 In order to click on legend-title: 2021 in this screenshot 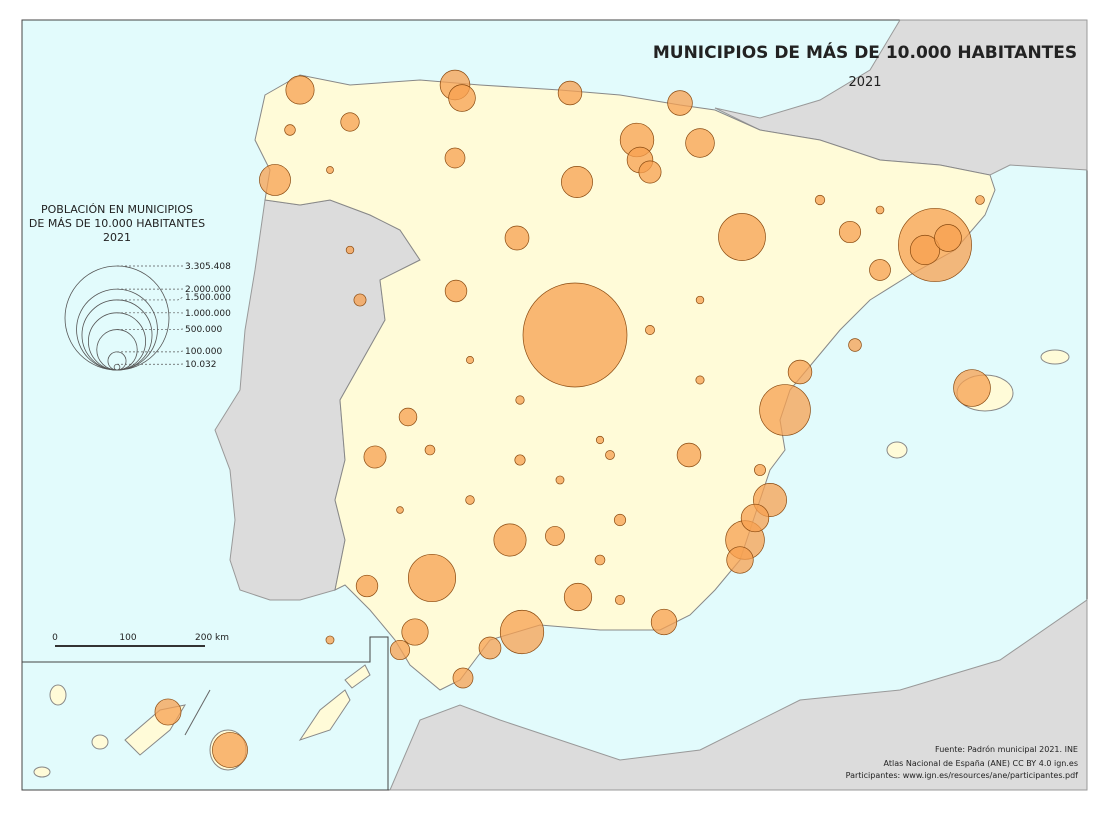, I will do `click(117, 237)`.